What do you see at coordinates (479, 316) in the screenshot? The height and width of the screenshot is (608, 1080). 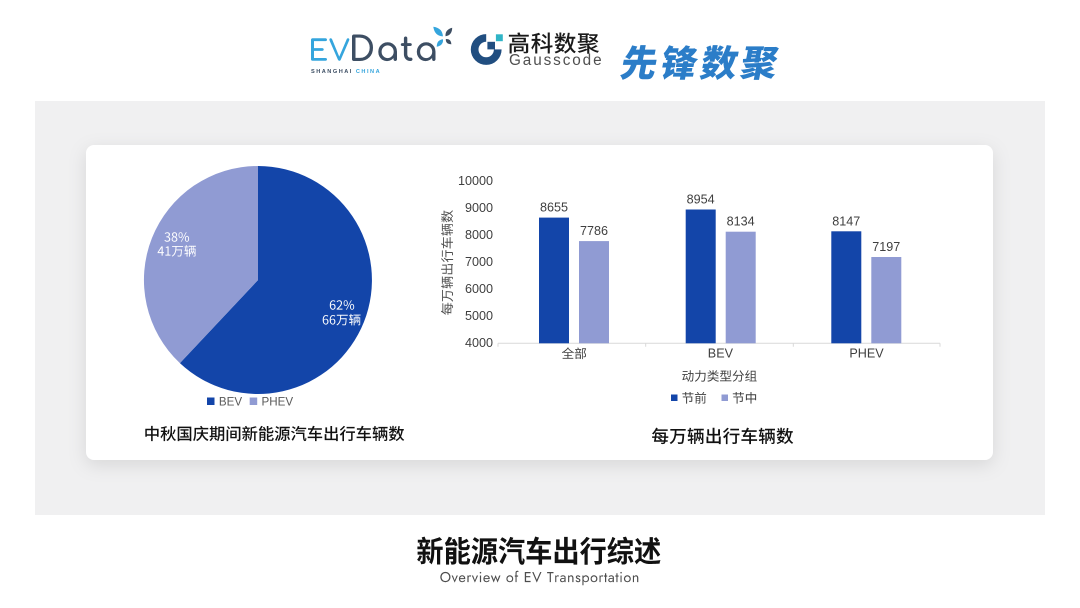 I see `svg-text: 5000` at bounding box center [479, 316].